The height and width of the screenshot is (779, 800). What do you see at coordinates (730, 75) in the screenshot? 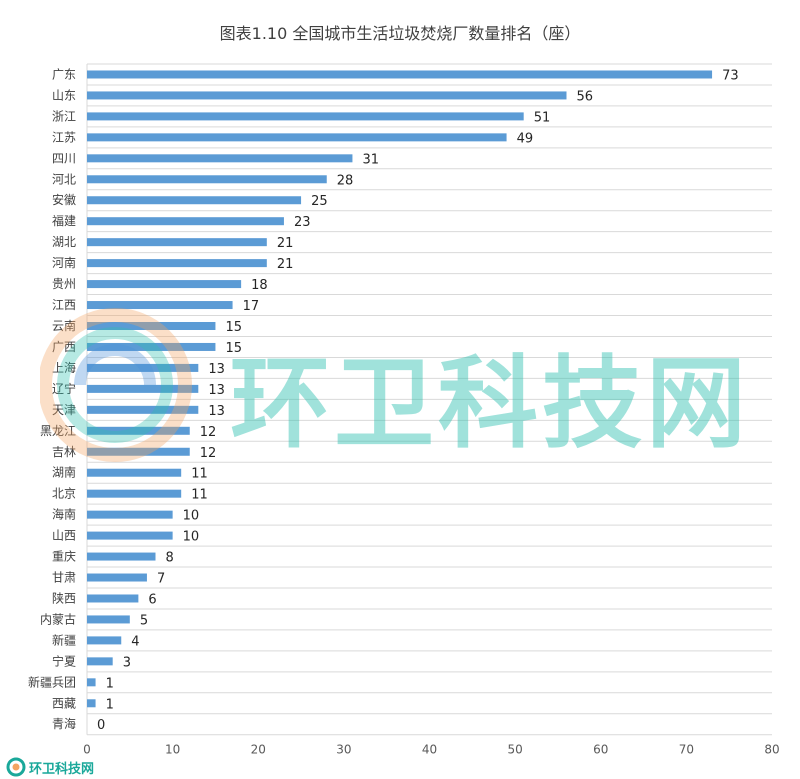
I see `value-label: 73` at bounding box center [730, 75].